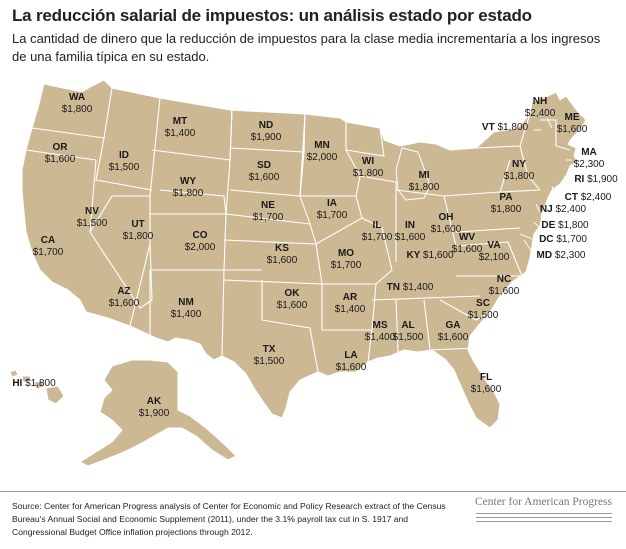  I want to click on state-label-va: VA $2,100, so click(494, 251).